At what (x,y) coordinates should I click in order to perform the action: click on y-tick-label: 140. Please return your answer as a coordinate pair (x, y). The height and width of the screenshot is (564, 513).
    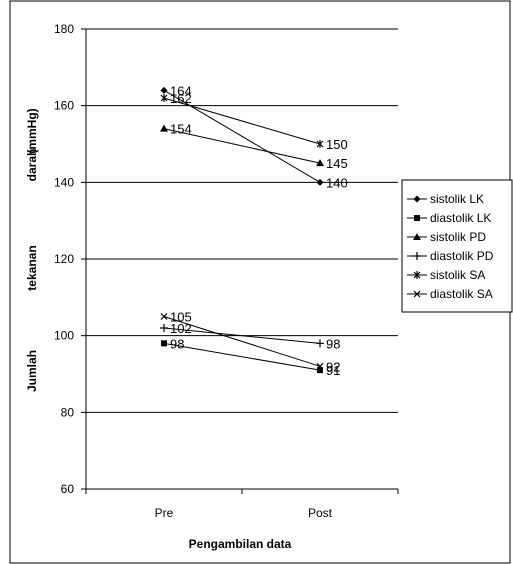
    Looking at the image, I should click on (64, 182).